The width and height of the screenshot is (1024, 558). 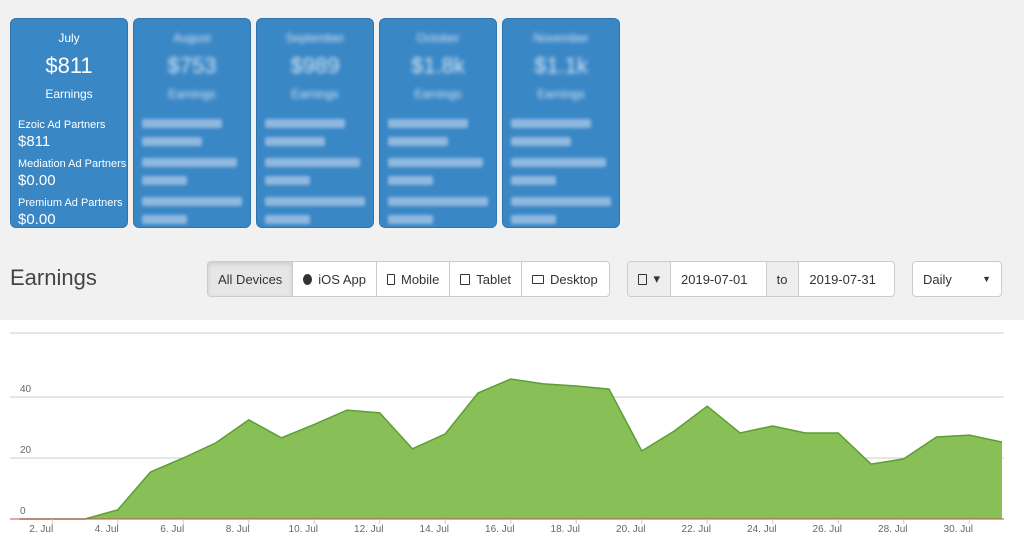 I want to click on section-title: Earnings, so click(x=53, y=277).